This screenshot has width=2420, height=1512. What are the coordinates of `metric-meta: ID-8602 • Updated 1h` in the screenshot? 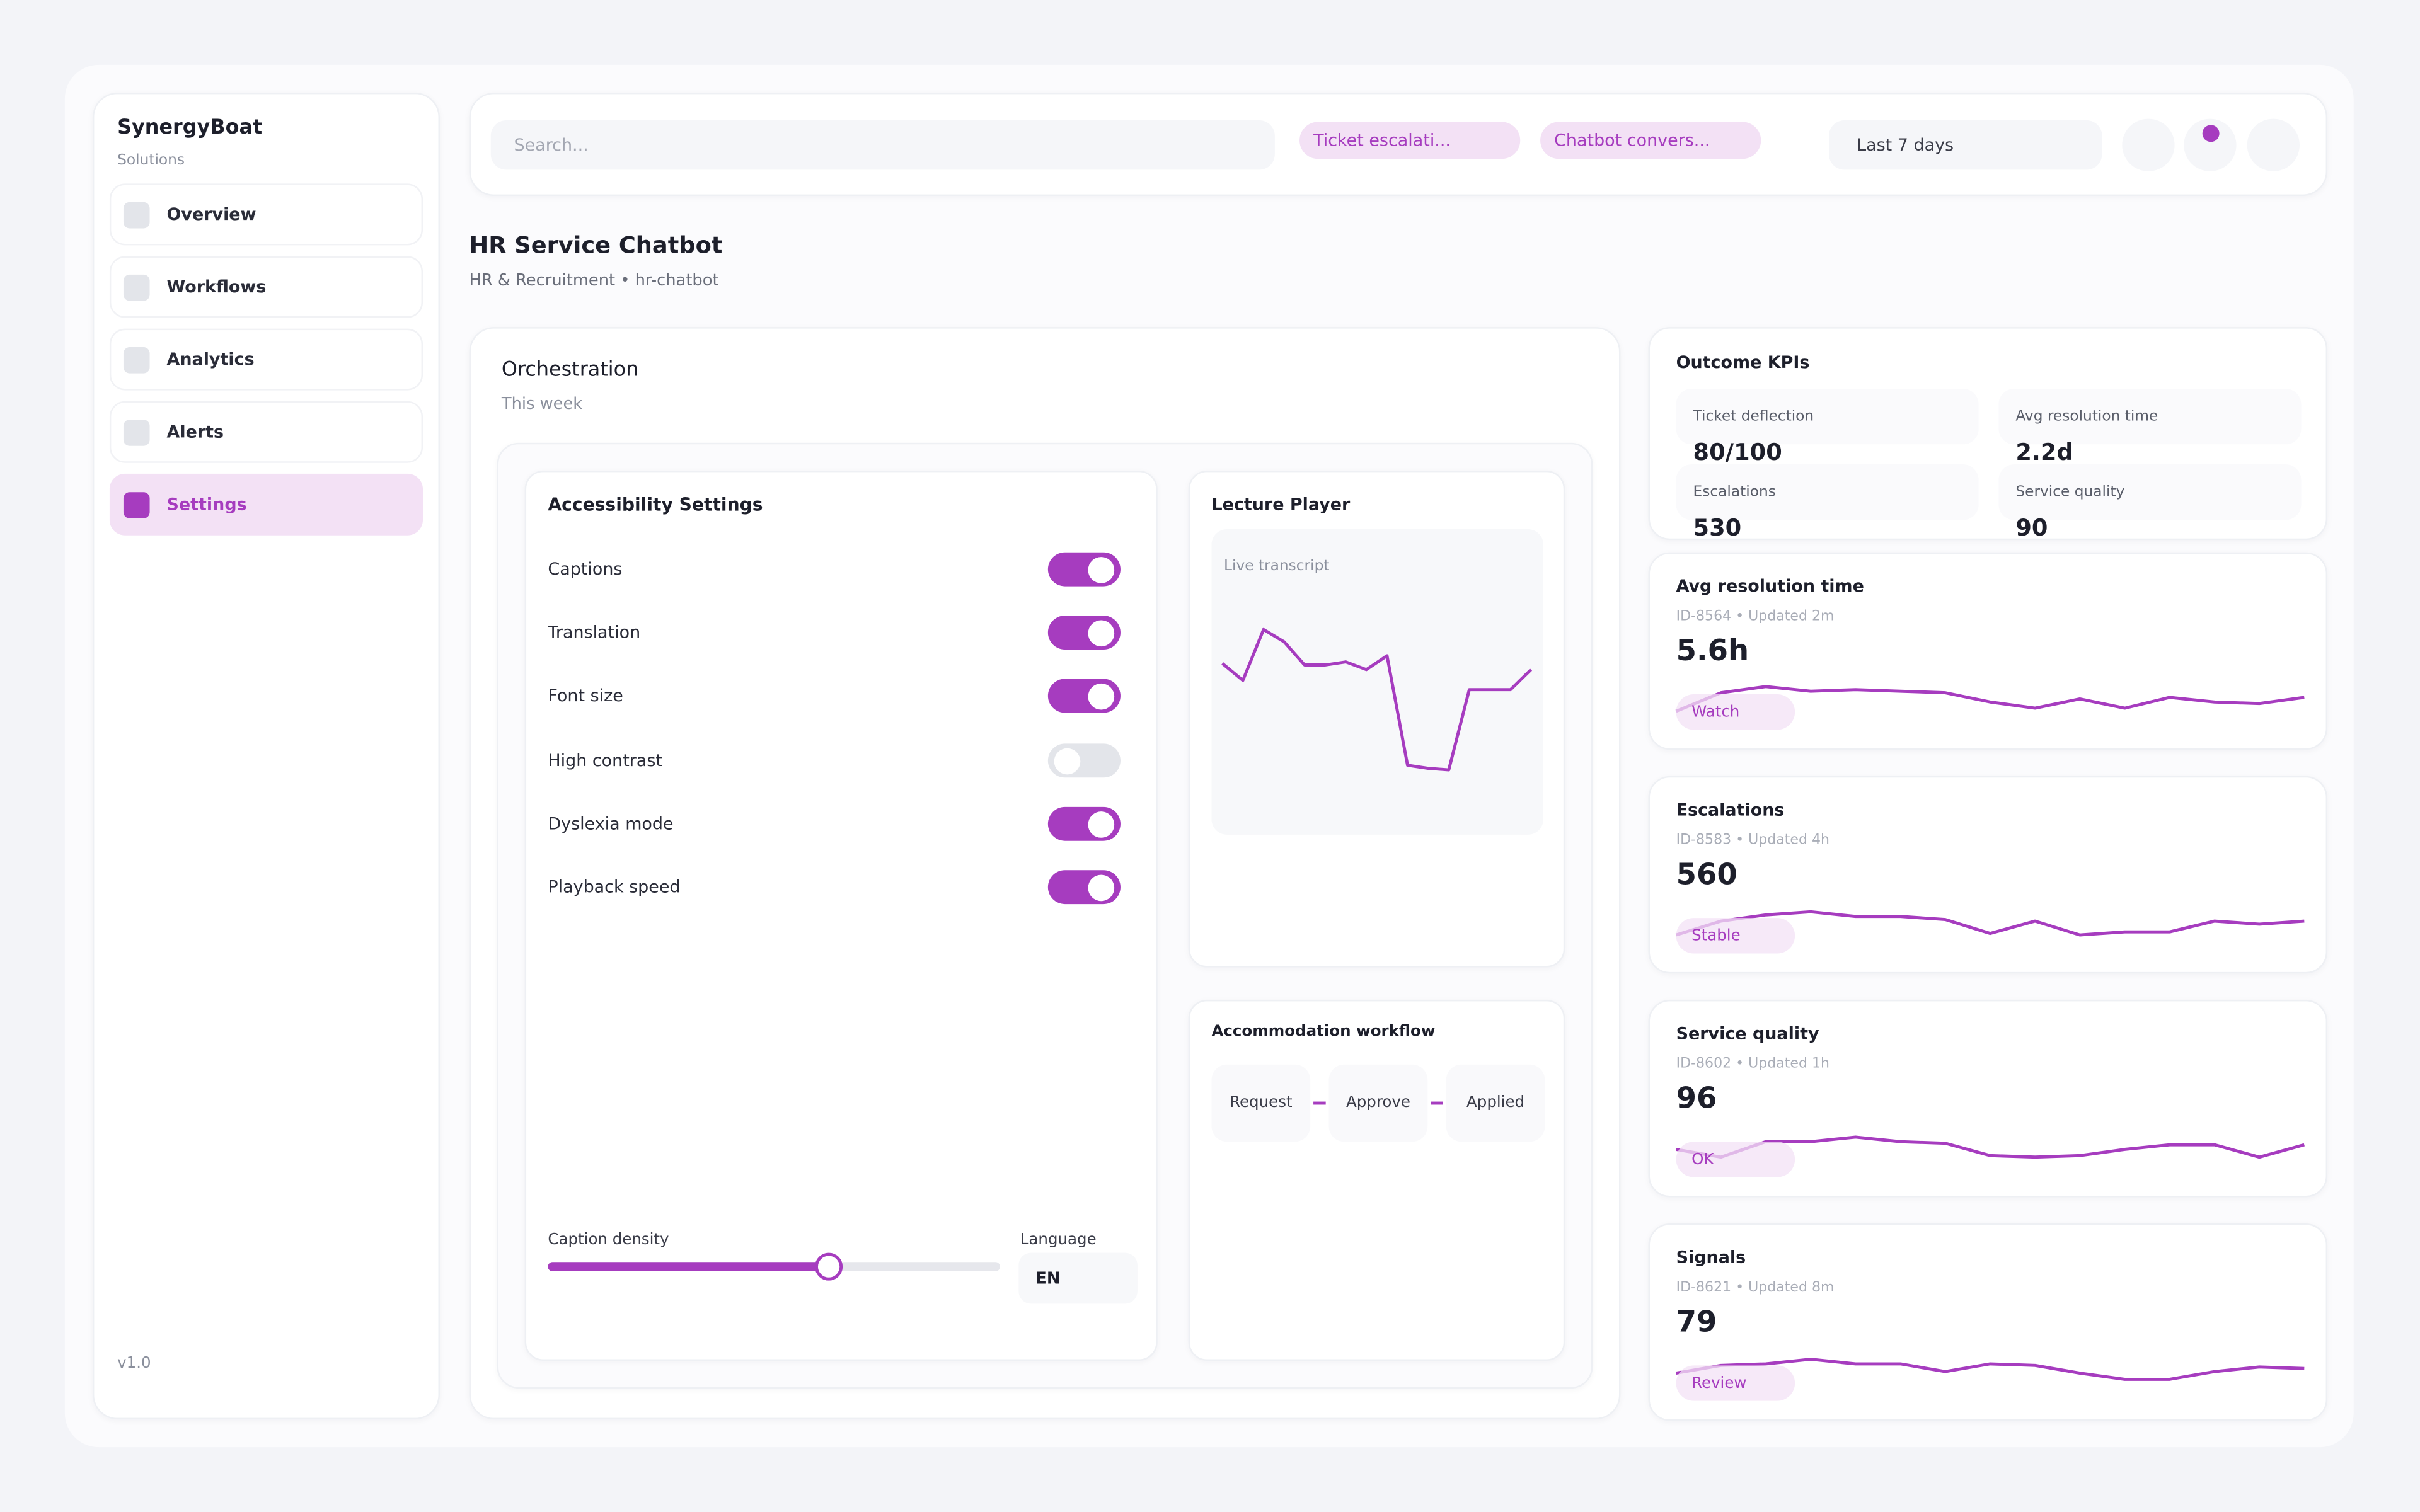 It's located at (1752, 1065).